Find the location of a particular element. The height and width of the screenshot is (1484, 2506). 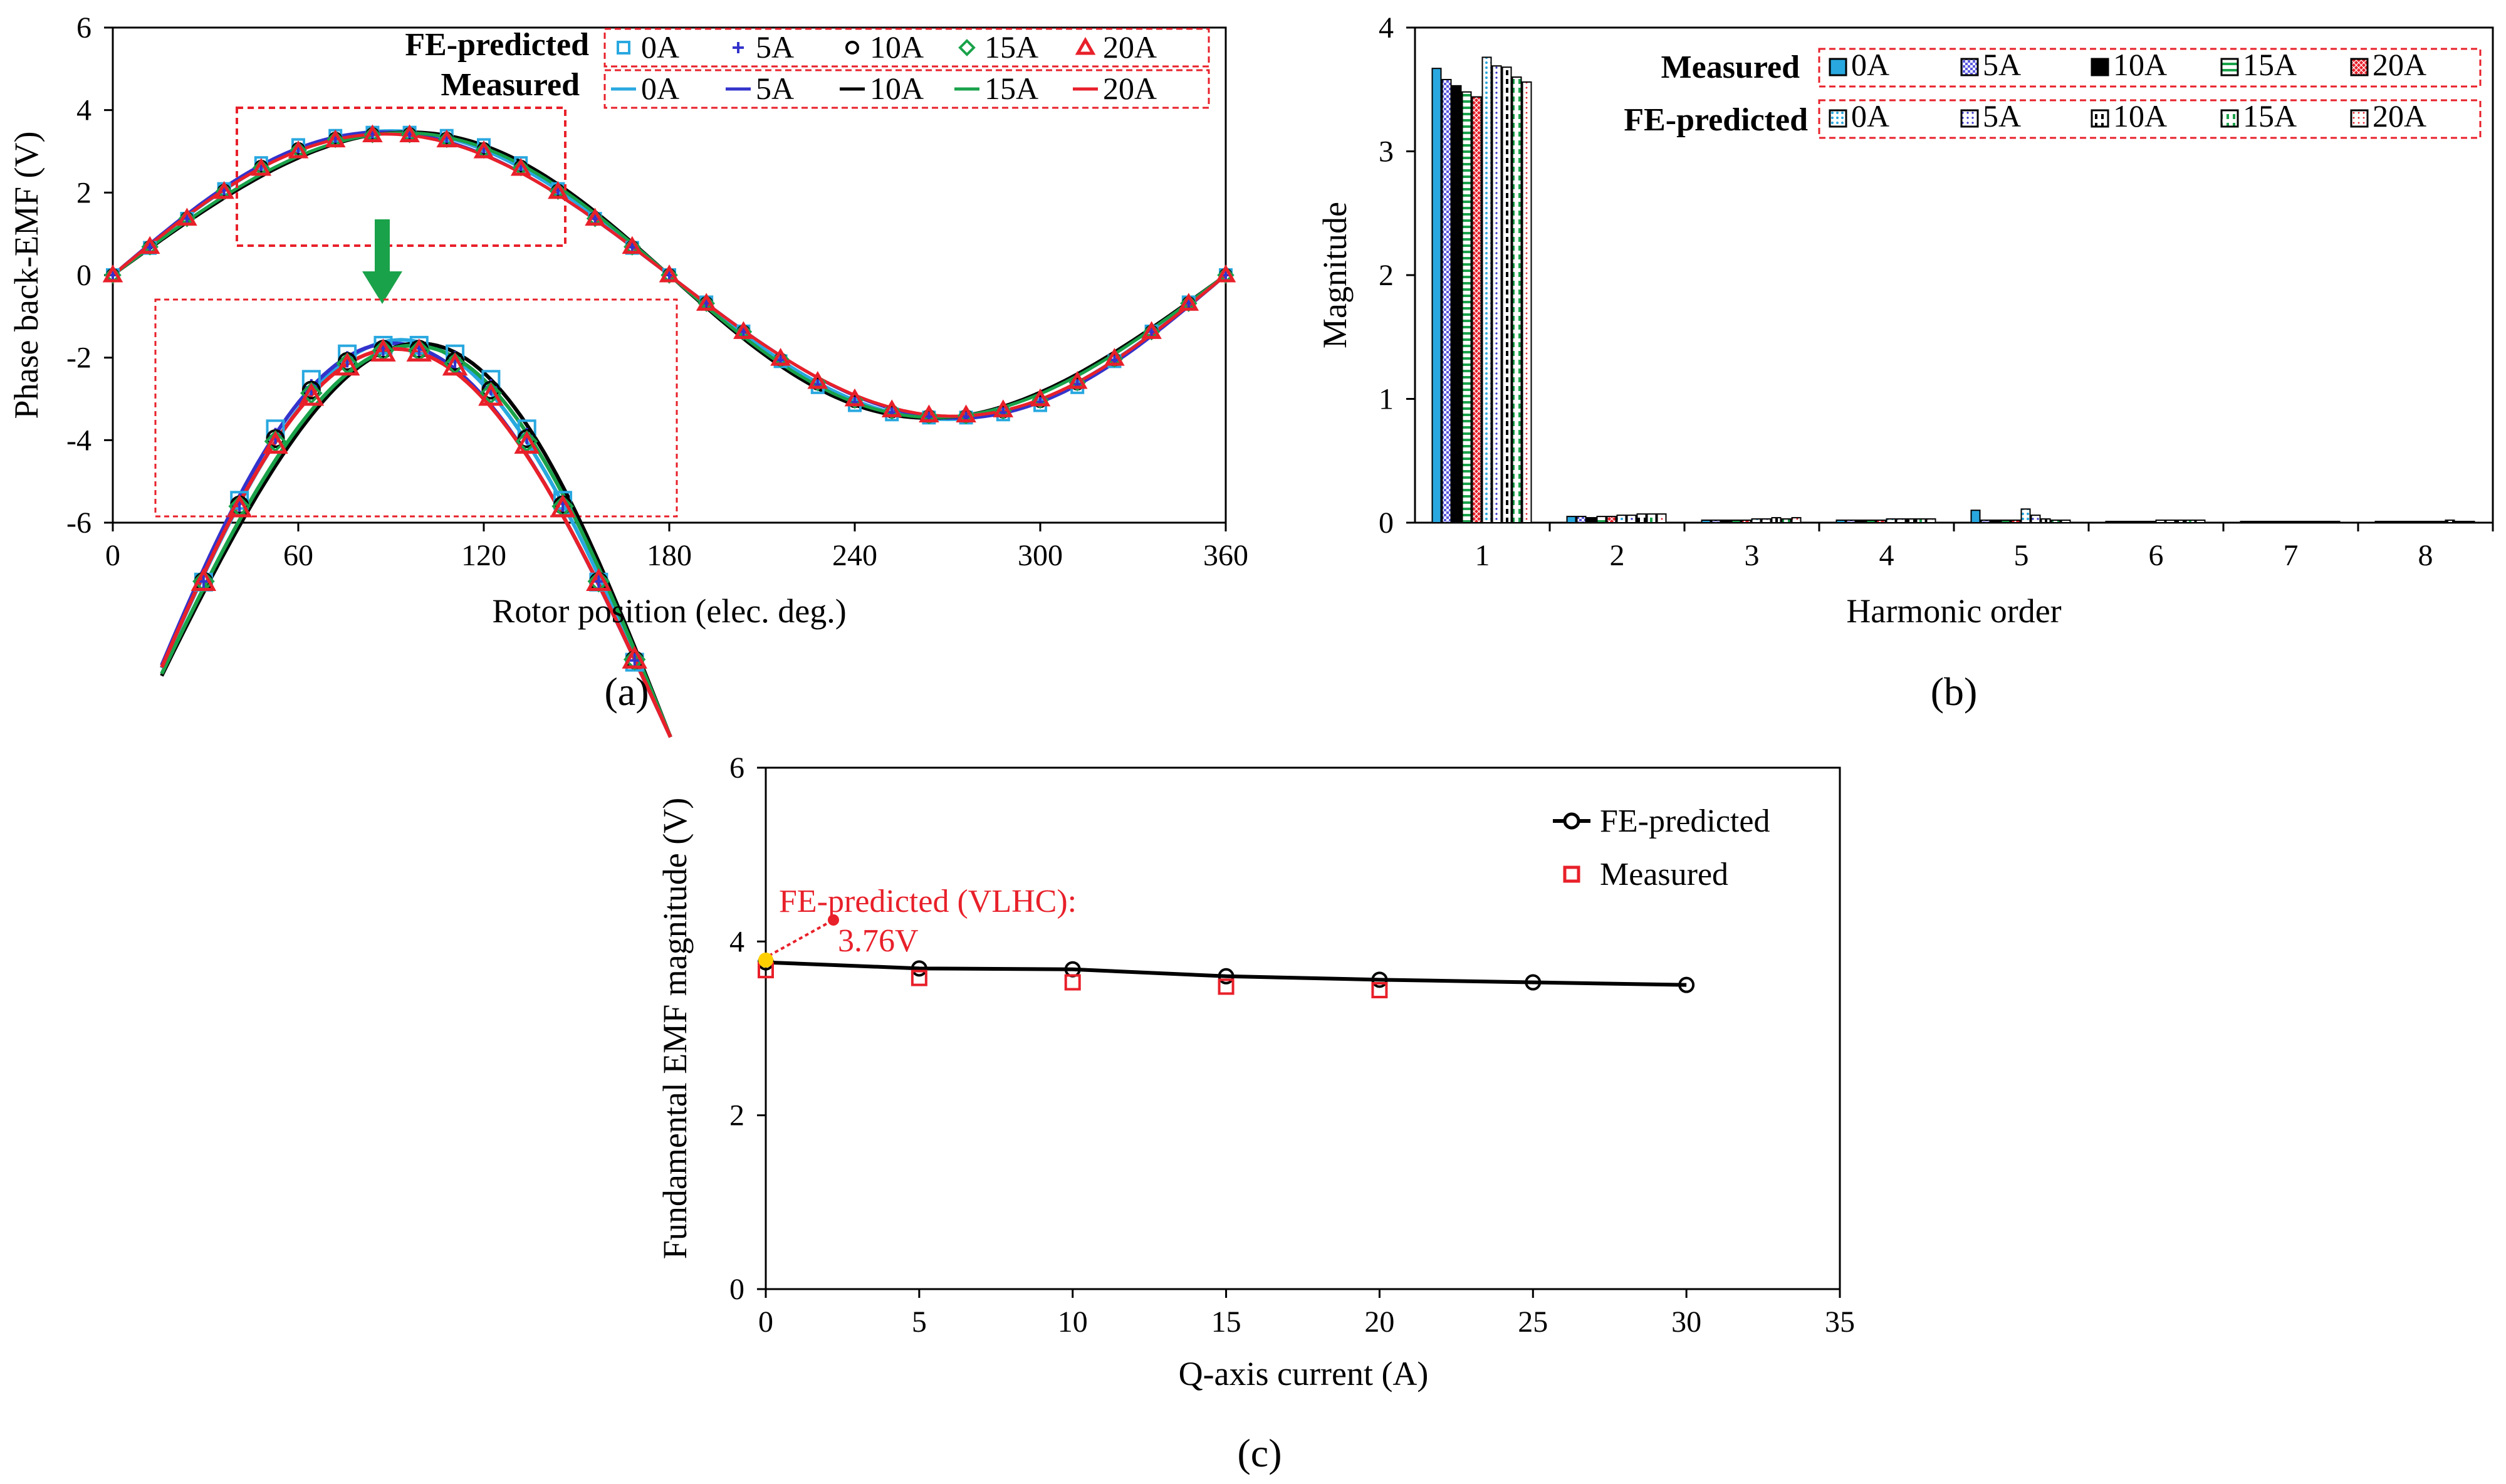

chart-a-ytick-label: 4 is located at coordinates (83, 110).